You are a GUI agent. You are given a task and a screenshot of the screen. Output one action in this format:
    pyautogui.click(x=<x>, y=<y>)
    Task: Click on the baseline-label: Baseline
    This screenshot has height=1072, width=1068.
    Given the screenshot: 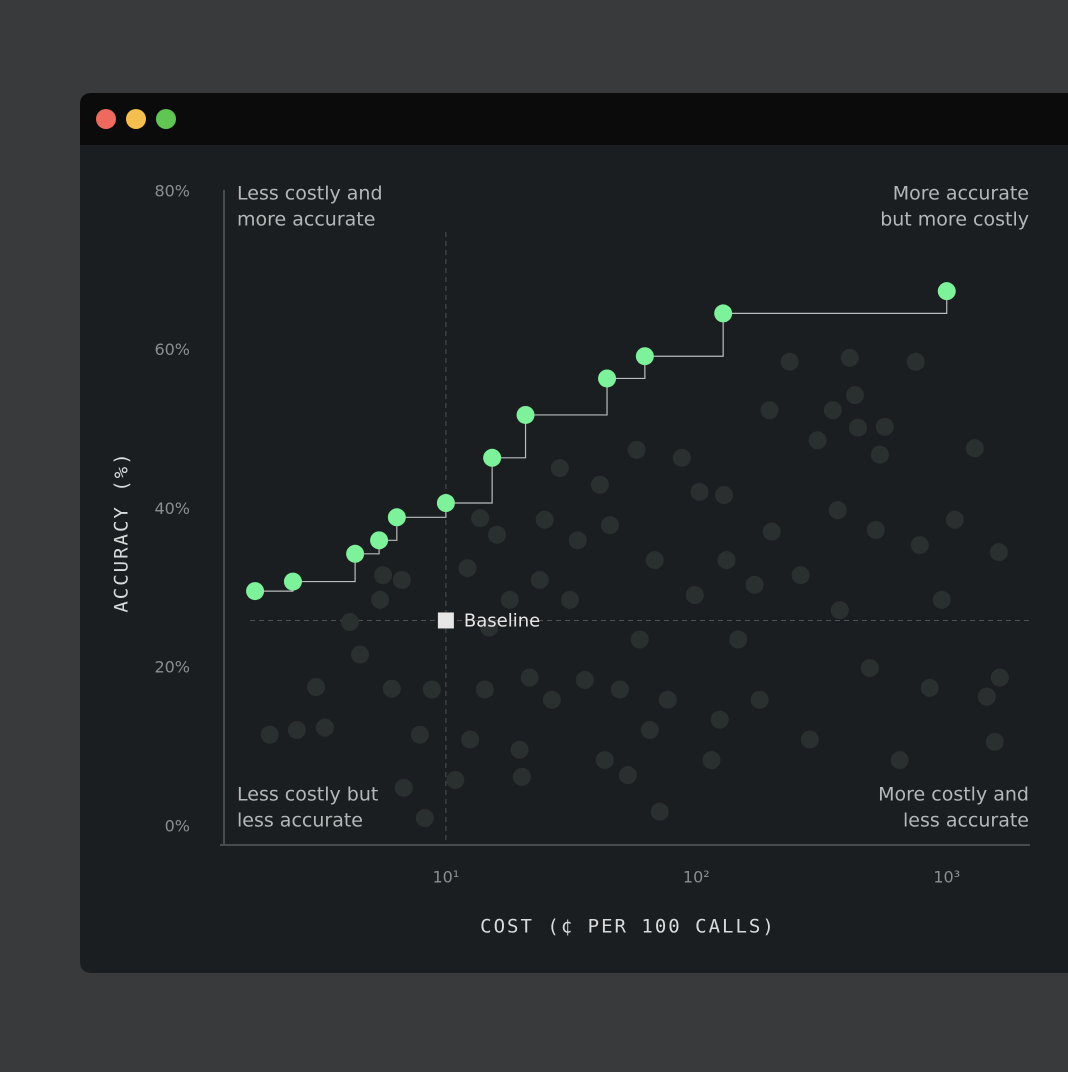 What is the action you would take?
    pyautogui.click(x=502, y=620)
    